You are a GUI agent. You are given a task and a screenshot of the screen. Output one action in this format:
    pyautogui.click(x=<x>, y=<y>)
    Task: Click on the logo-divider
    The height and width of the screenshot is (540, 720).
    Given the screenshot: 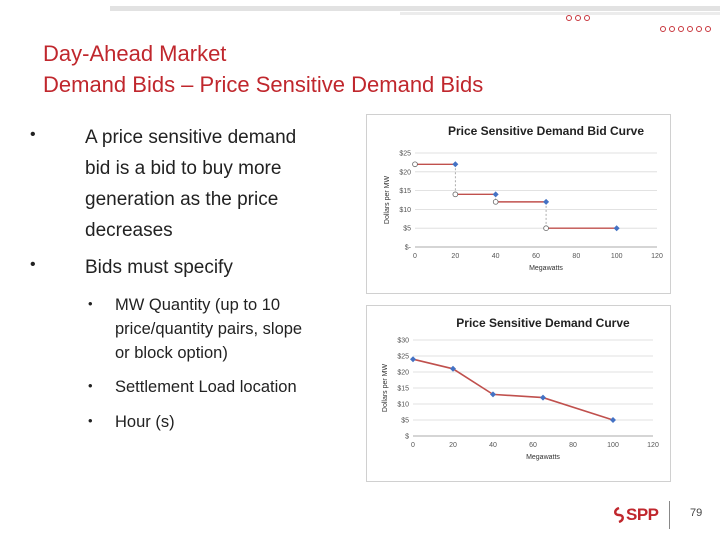 What is the action you would take?
    pyautogui.click(x=669, y=515)
    